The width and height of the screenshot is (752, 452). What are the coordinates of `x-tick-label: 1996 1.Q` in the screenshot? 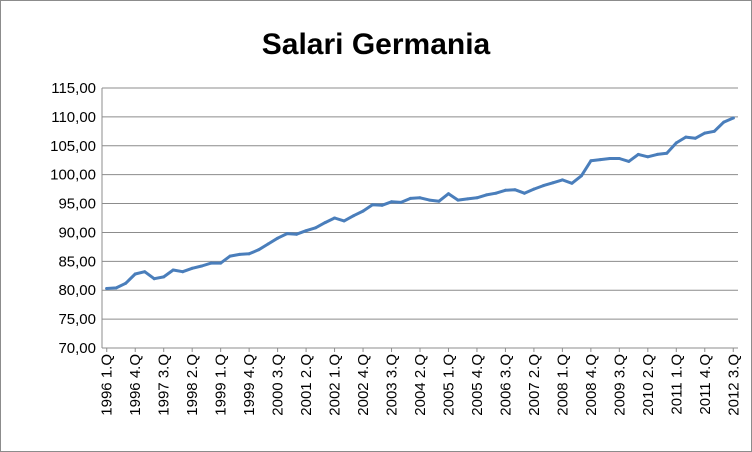 It's located at (107, 385).